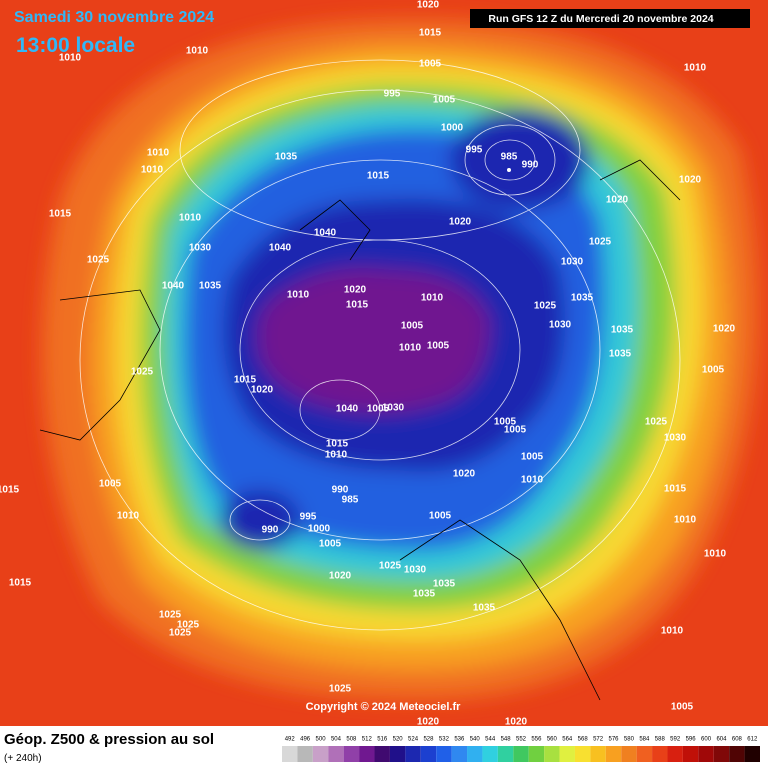 Image resolution: width=768 pixels, height=773 pixels. What do you see at coordinates (475, 740) in the screenshot?
I see `colorbar-label: 540` at bounding box center [475, 740].